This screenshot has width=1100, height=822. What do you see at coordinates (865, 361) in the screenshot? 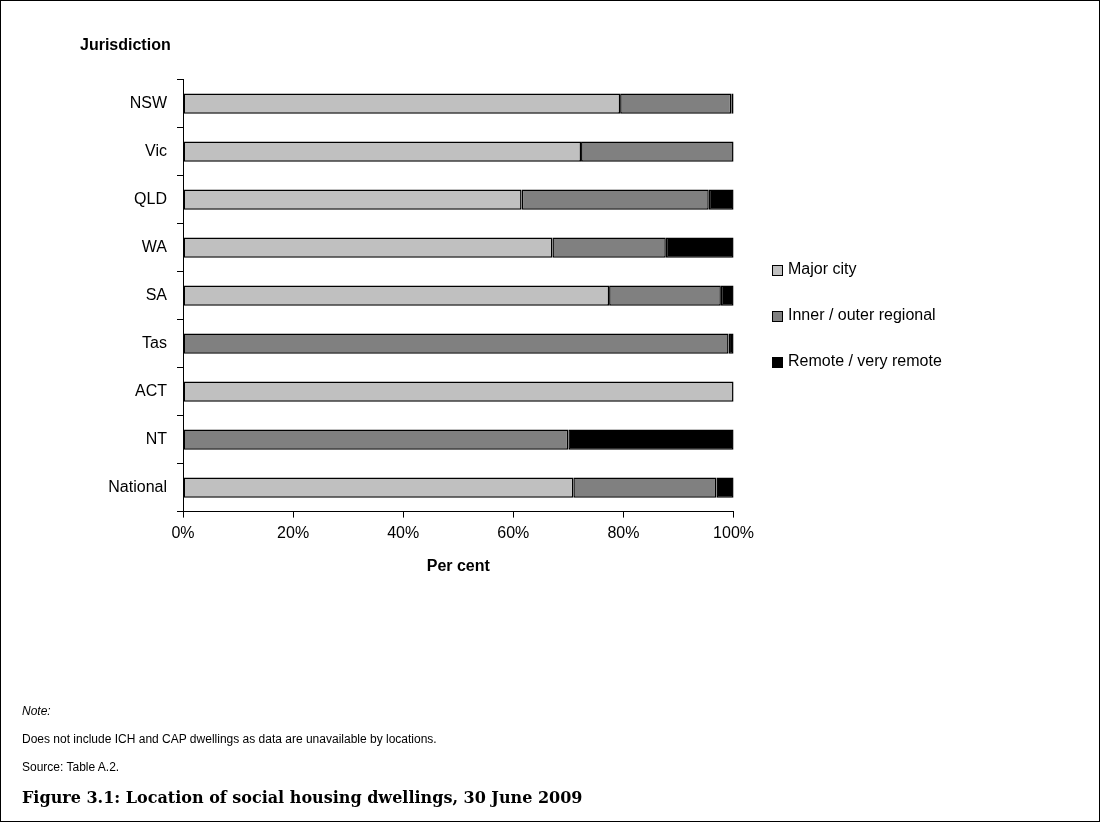
I see `legend-label: Remote / very remote` at bounding box center [865, 361].